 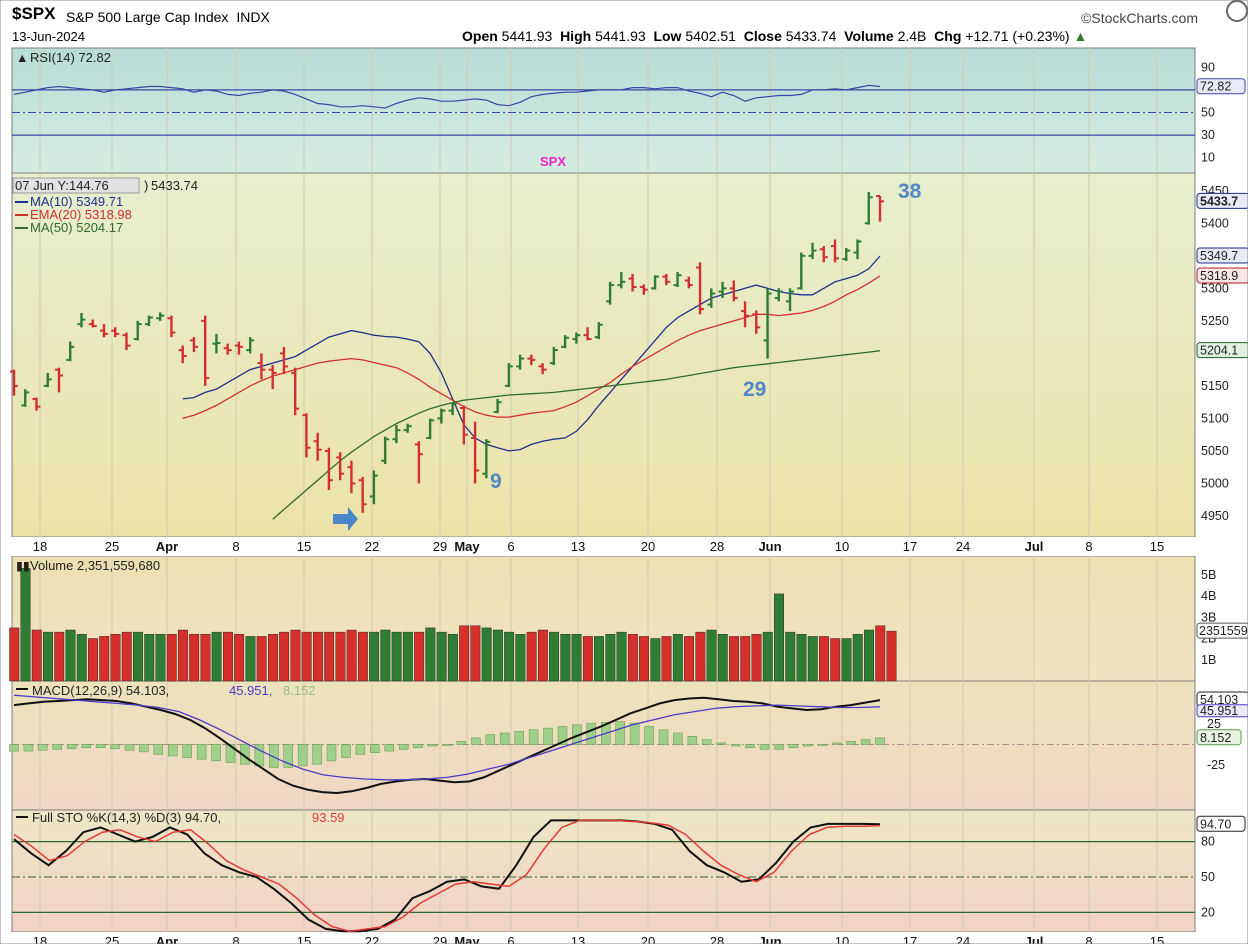 What do you see at coordinates (948, 36) in the screenshot?
I see `chg-label: Chg` at bounding box center [948, 36].